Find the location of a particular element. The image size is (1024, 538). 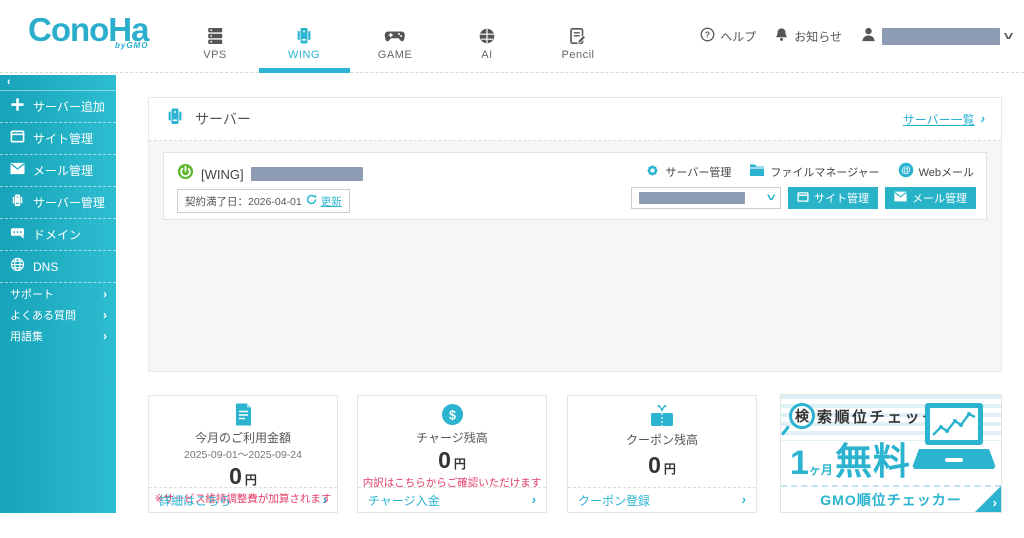

renew-link: 更新 is located at coordinates (331, 201).